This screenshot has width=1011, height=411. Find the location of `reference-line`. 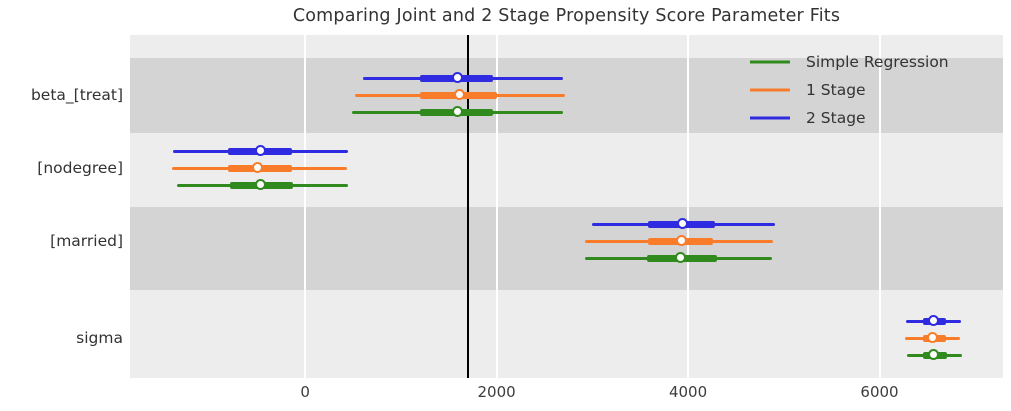

reference-line is located at coordinates (468, 206).